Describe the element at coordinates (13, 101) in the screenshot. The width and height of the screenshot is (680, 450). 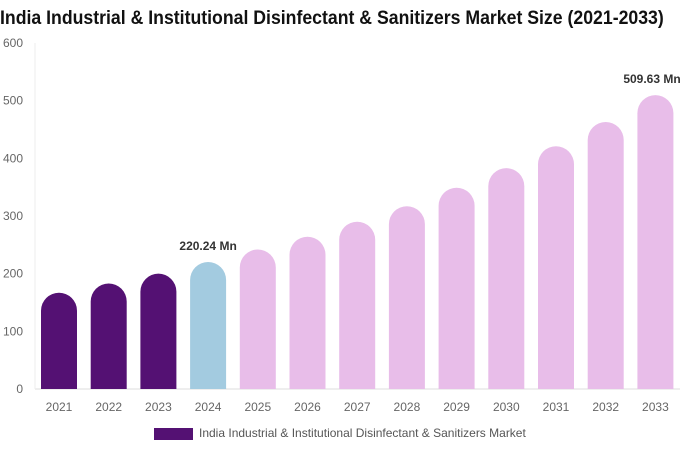
I see `y-tick-label: 500` at that location.